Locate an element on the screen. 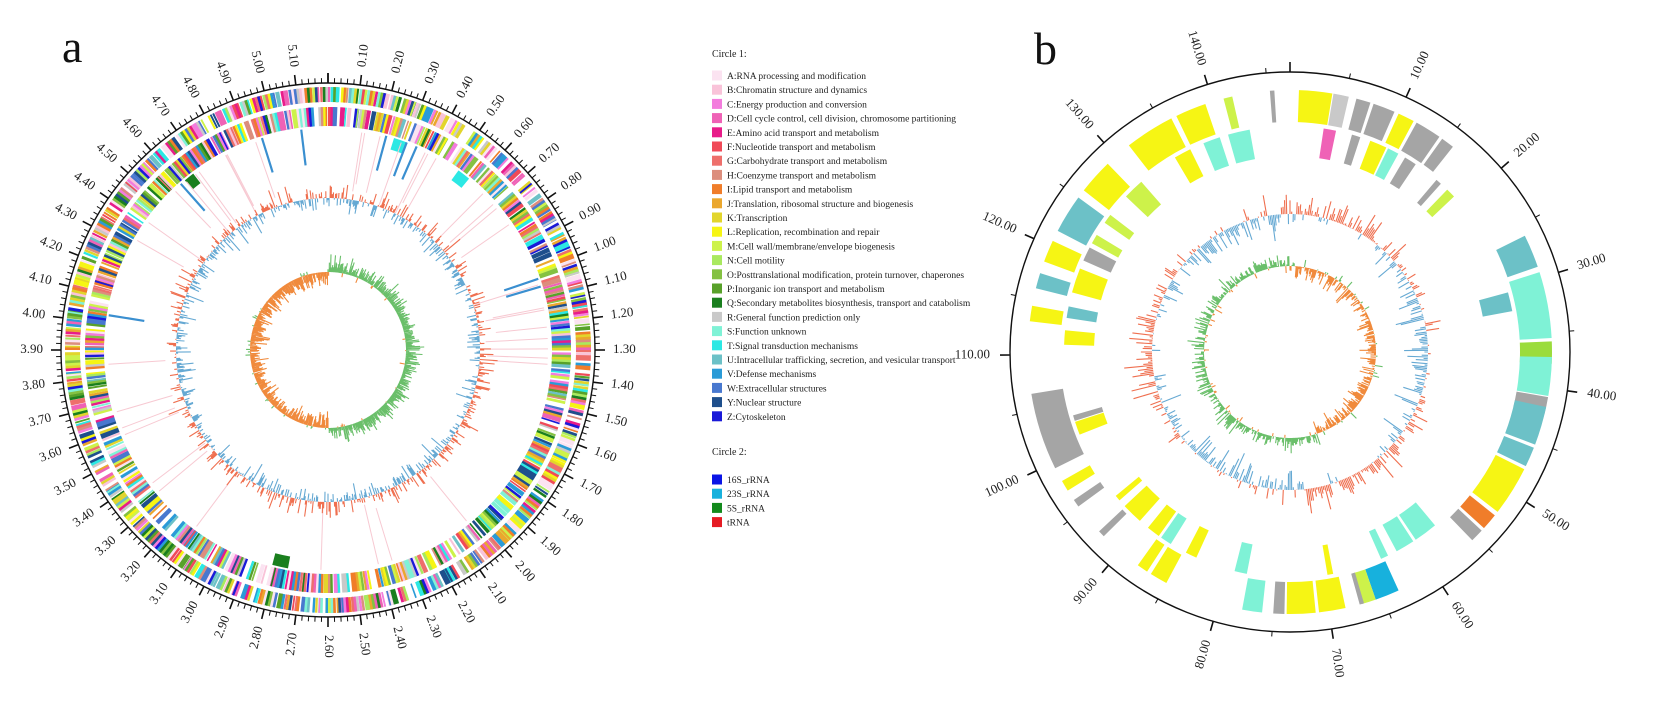  rrna-line is located at coordinates (192, 197).